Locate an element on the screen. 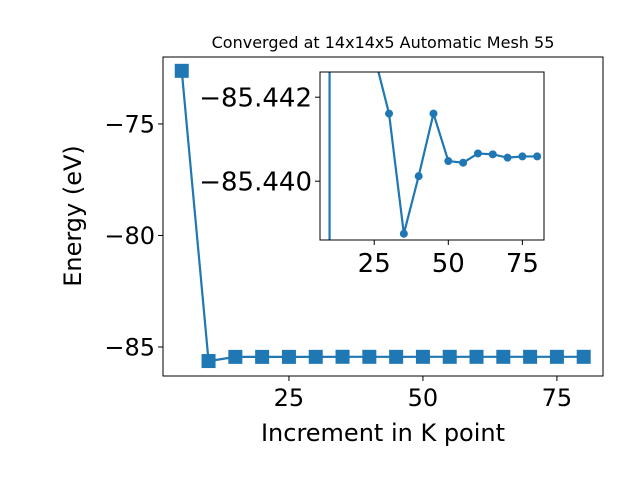 This screenshot has width=640, height=480. y-tick-label: −85 is located at coordinates (129, 348).